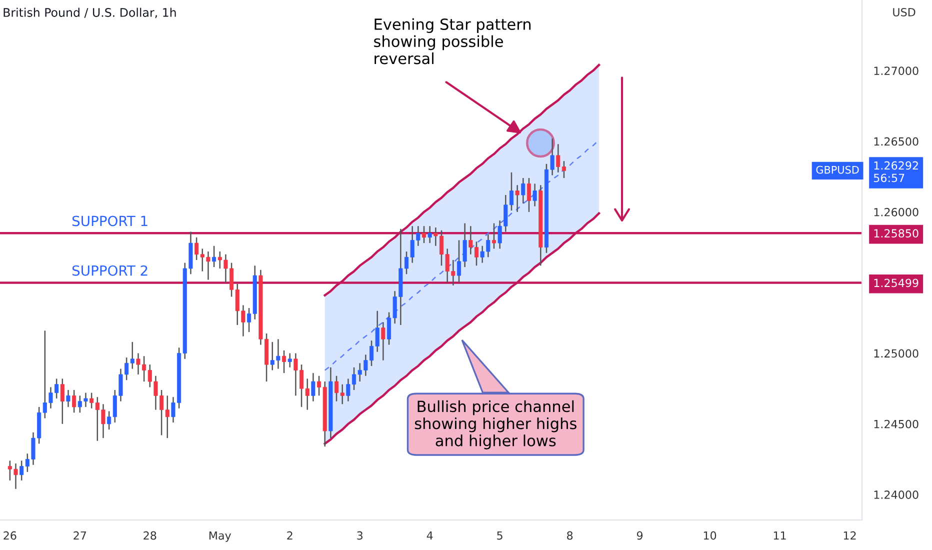 This screenshot has width=932, height=550. What do you see at coordinates (850, 535) in the screenshot?
I see `x-tick-label: 12` at bounding box center [850, 535].